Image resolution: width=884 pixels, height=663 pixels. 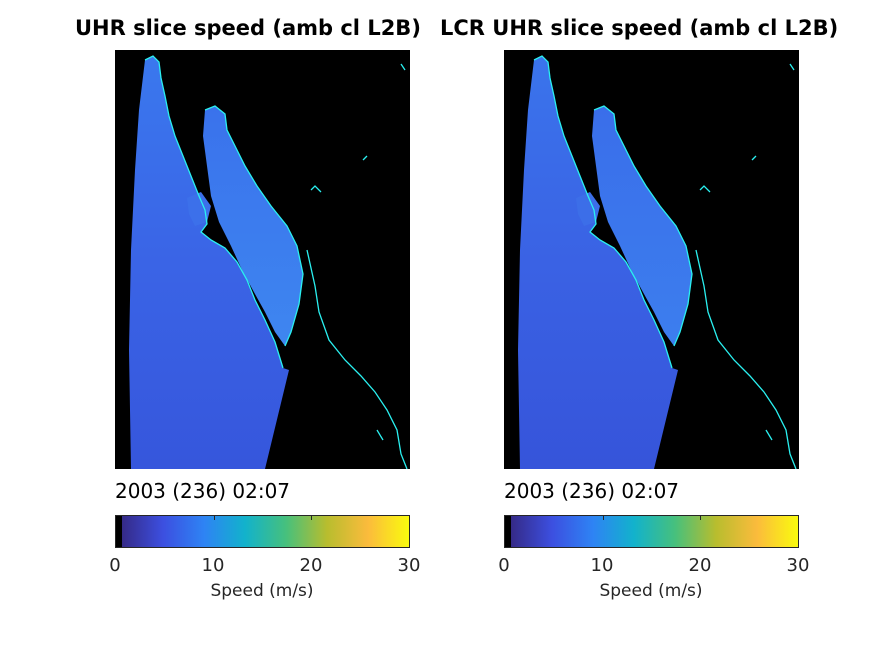 What do you see at coordinates (213, 565) in the screenshot?
I see `panel-1-tick-10: 10` at bounding box center [213, 565].